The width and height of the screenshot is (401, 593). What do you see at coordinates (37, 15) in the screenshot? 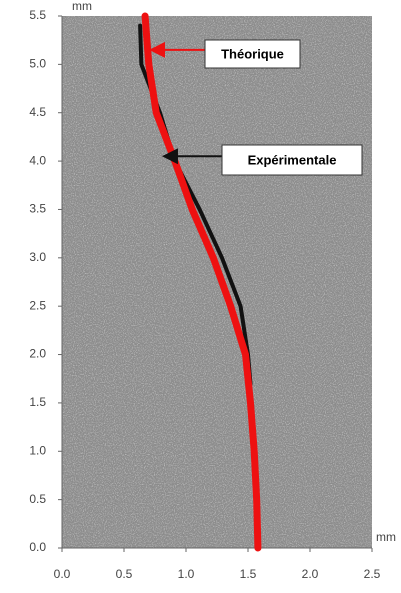
I see `y-tick-label: 5.5` at bounding box center [37, 15].